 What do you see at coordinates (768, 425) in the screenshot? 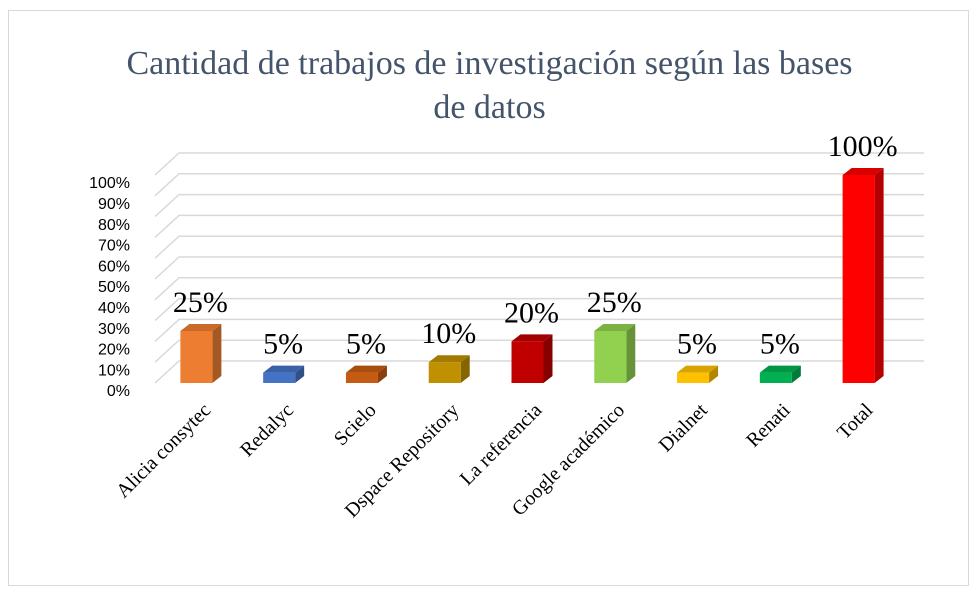
I see `x-tick-label: Renati` at bounding box center [768, 425].